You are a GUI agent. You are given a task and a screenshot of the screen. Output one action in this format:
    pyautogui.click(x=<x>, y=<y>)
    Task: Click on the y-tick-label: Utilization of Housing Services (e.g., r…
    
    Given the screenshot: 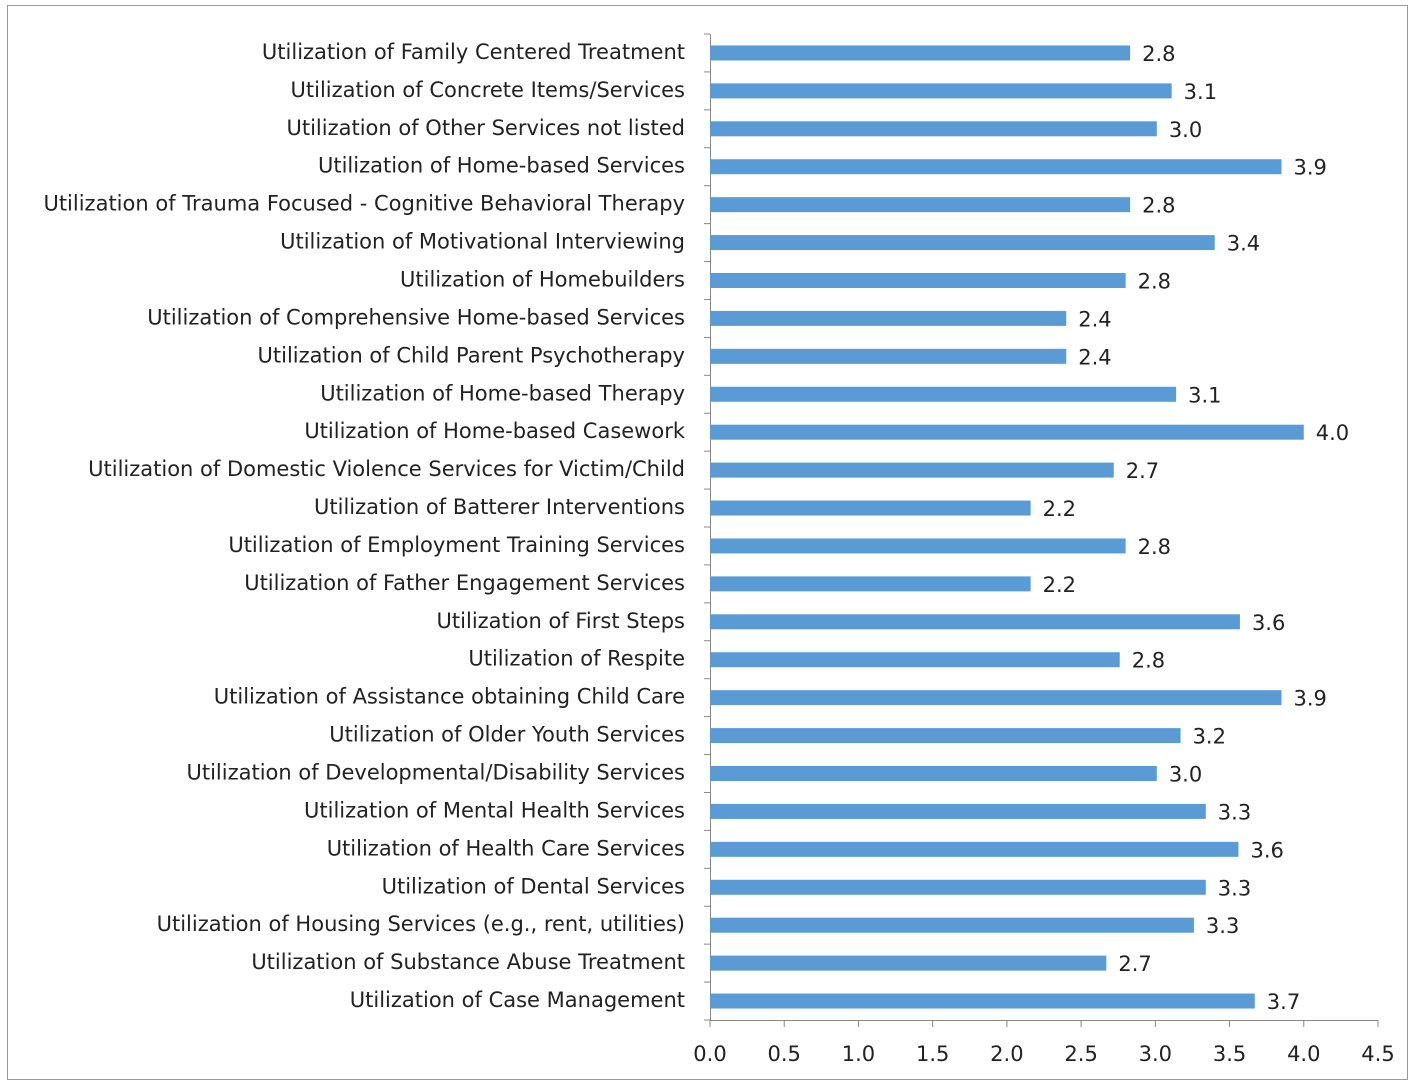 What is the action you would take?
    pyautogui.click(x=421, y=924)
    